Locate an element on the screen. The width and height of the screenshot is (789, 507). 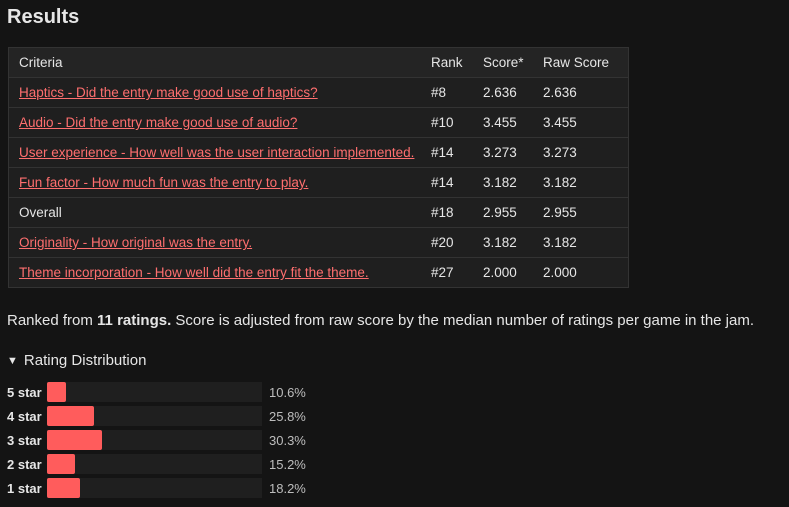
column-header-criteria: Criteria is located at coordinates (219, 62).